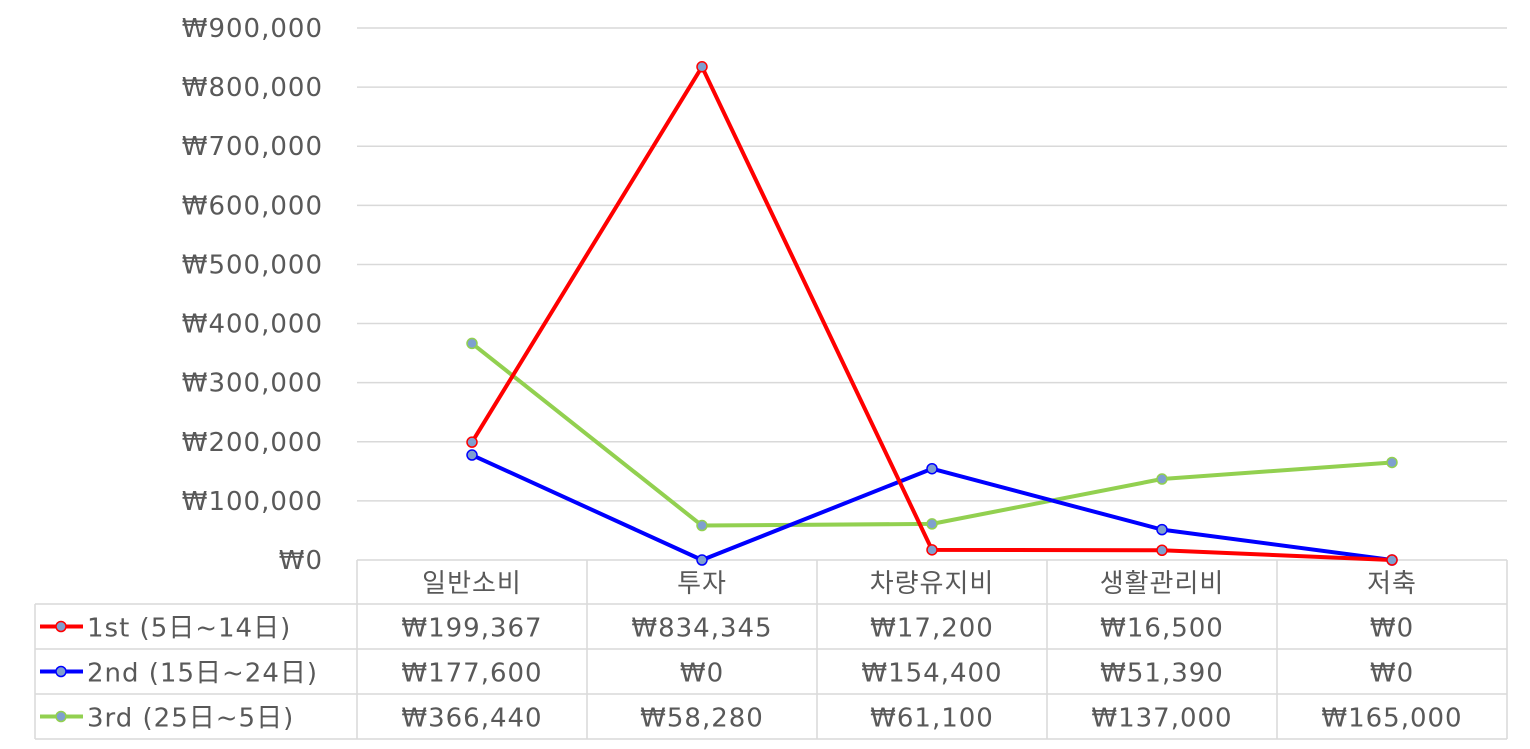 The height and width of the screenshot is (749, 1530). Describe the element at coordinates (1392, 584) in the screenshot. I see `category-label: 저축` at that location.